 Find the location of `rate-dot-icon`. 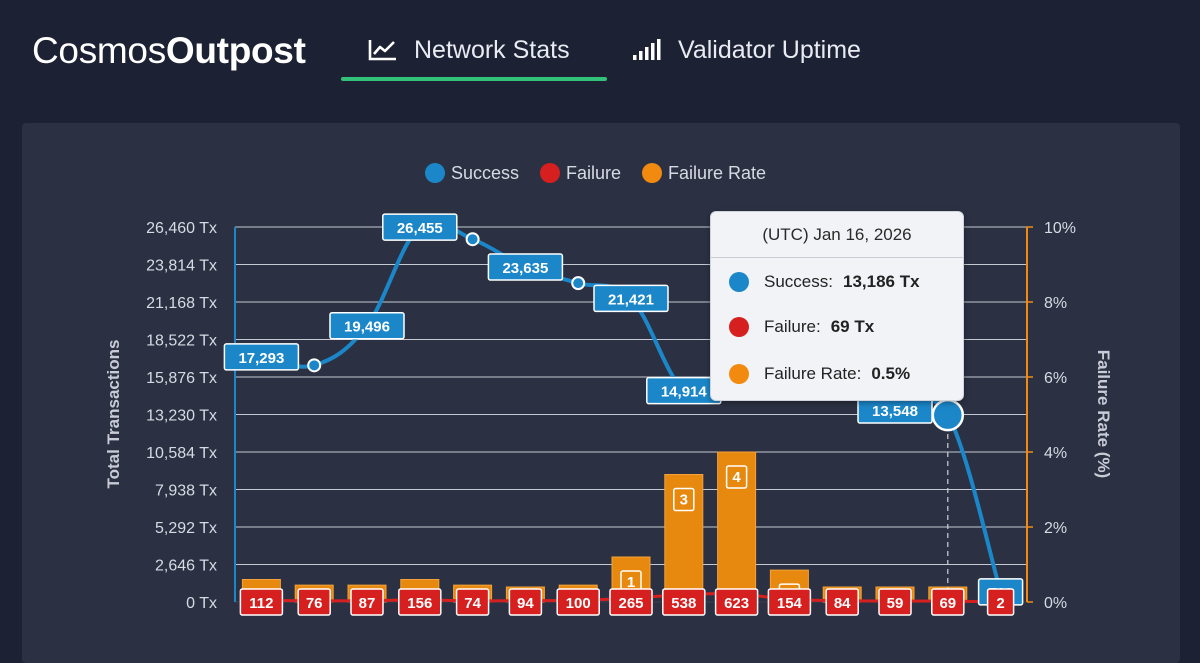

rate-dot-icon is located at coordinates (739, 374).